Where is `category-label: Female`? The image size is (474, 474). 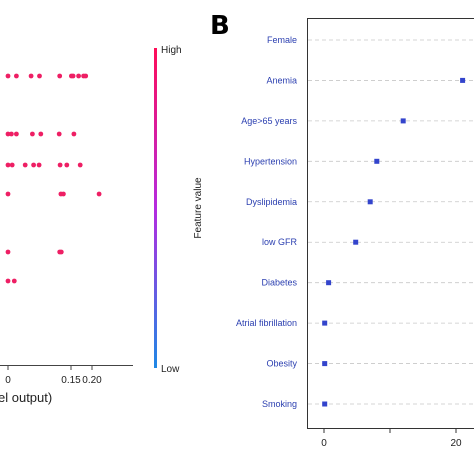 category-label: Female is located at coordinates (282, 40).